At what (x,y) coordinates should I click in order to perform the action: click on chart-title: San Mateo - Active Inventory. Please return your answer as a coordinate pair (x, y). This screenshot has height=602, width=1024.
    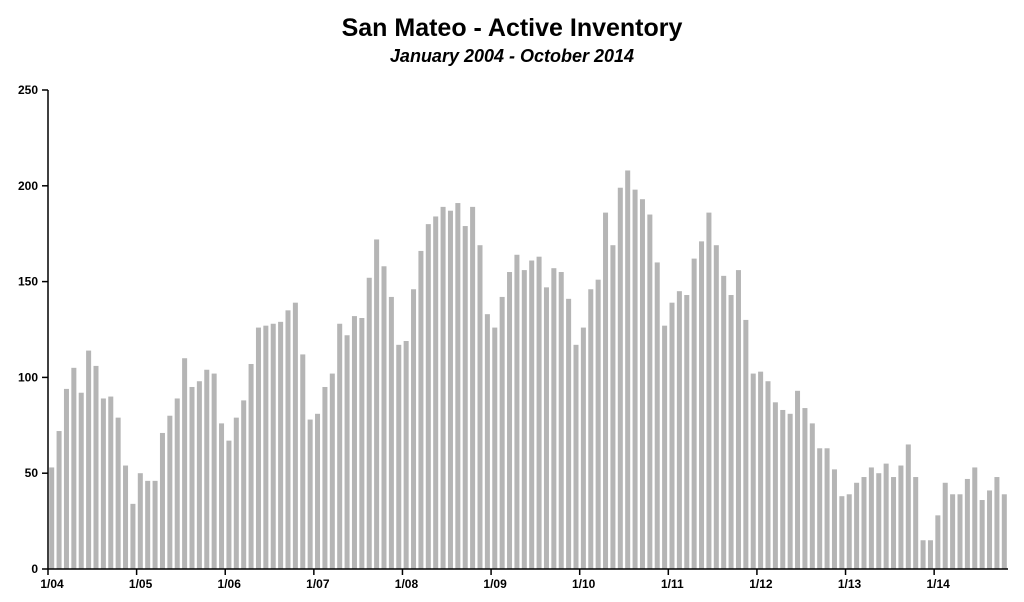
    Looking at the image, I should click on (512, 28).